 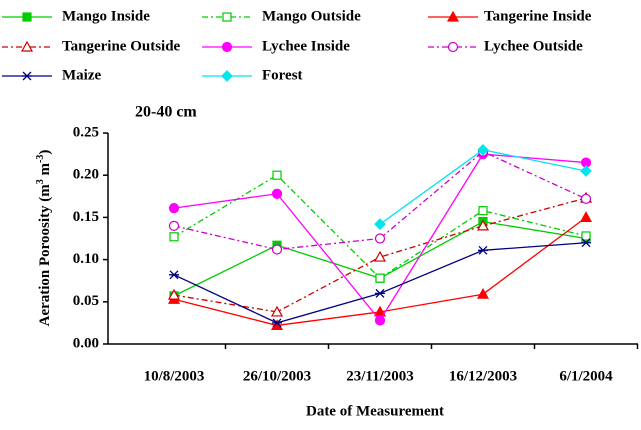 I want to click on x-tick-label: 23/11/2003, so click(x=380, y=376).